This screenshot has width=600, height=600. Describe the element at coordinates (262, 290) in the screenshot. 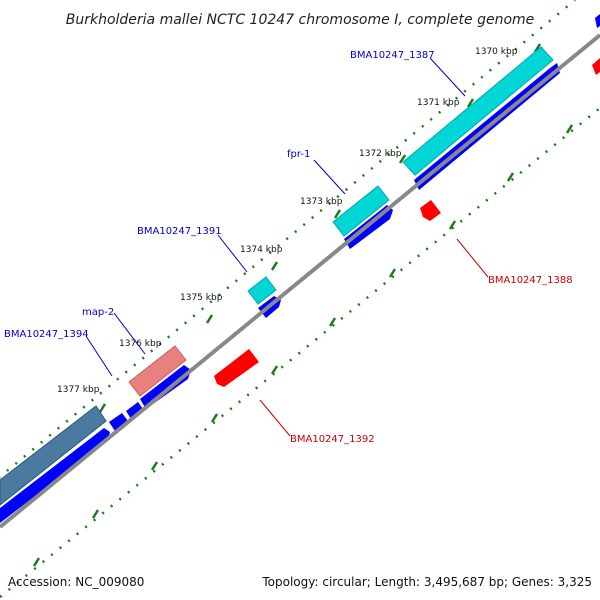

I see `gene-bma10247-1391-bar` at that location.